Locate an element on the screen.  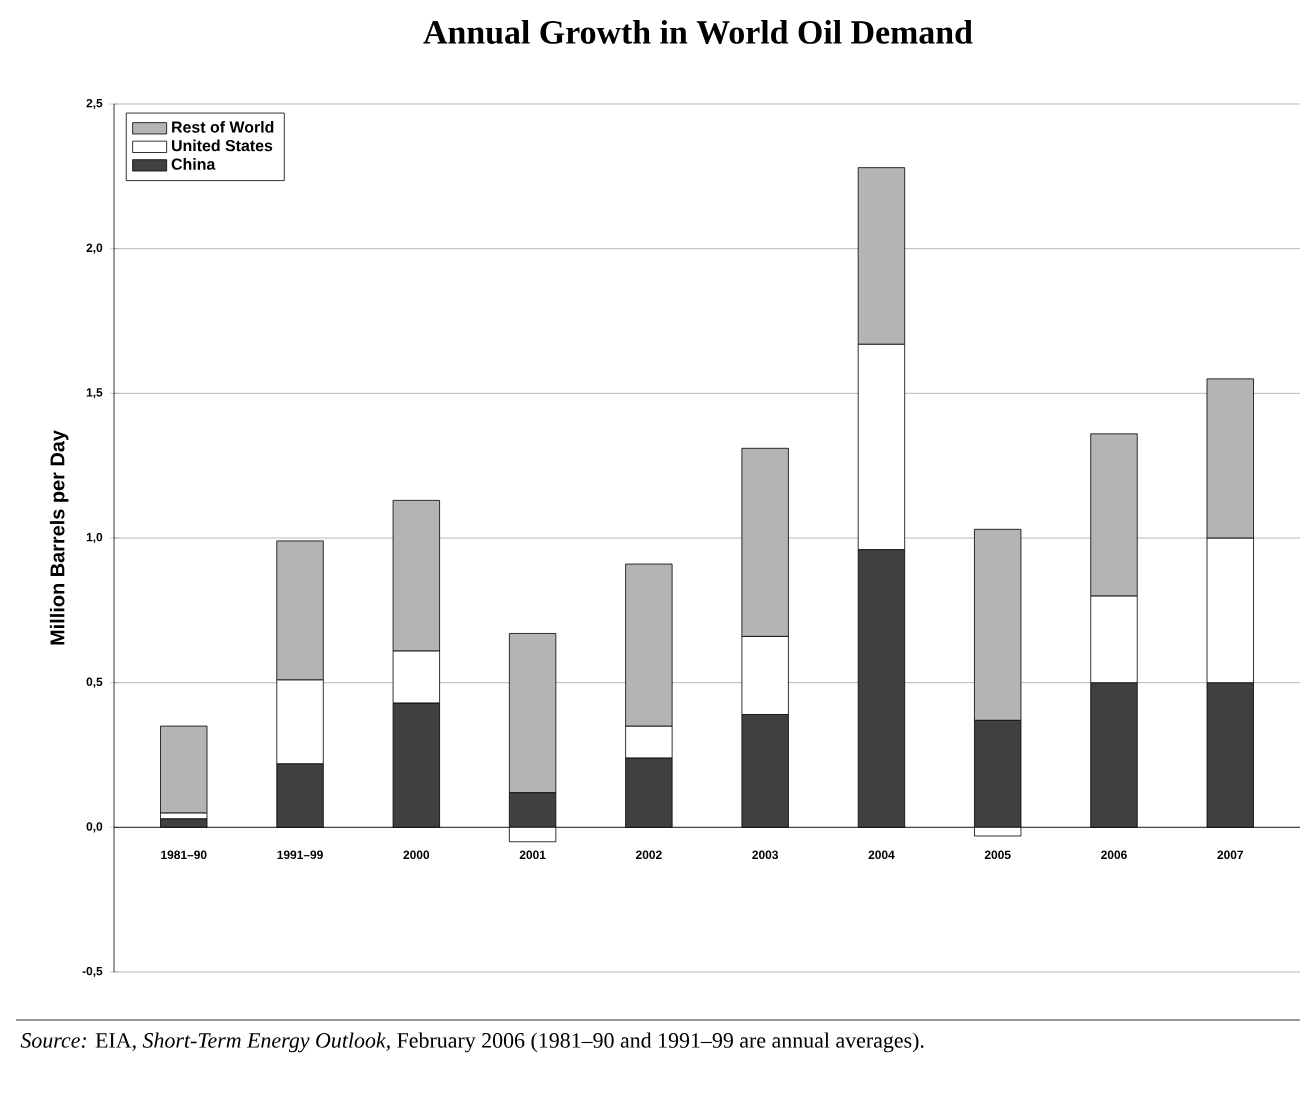
chart-title: Annual Growth in World Oil Demand is located at coordinates (698, 31).